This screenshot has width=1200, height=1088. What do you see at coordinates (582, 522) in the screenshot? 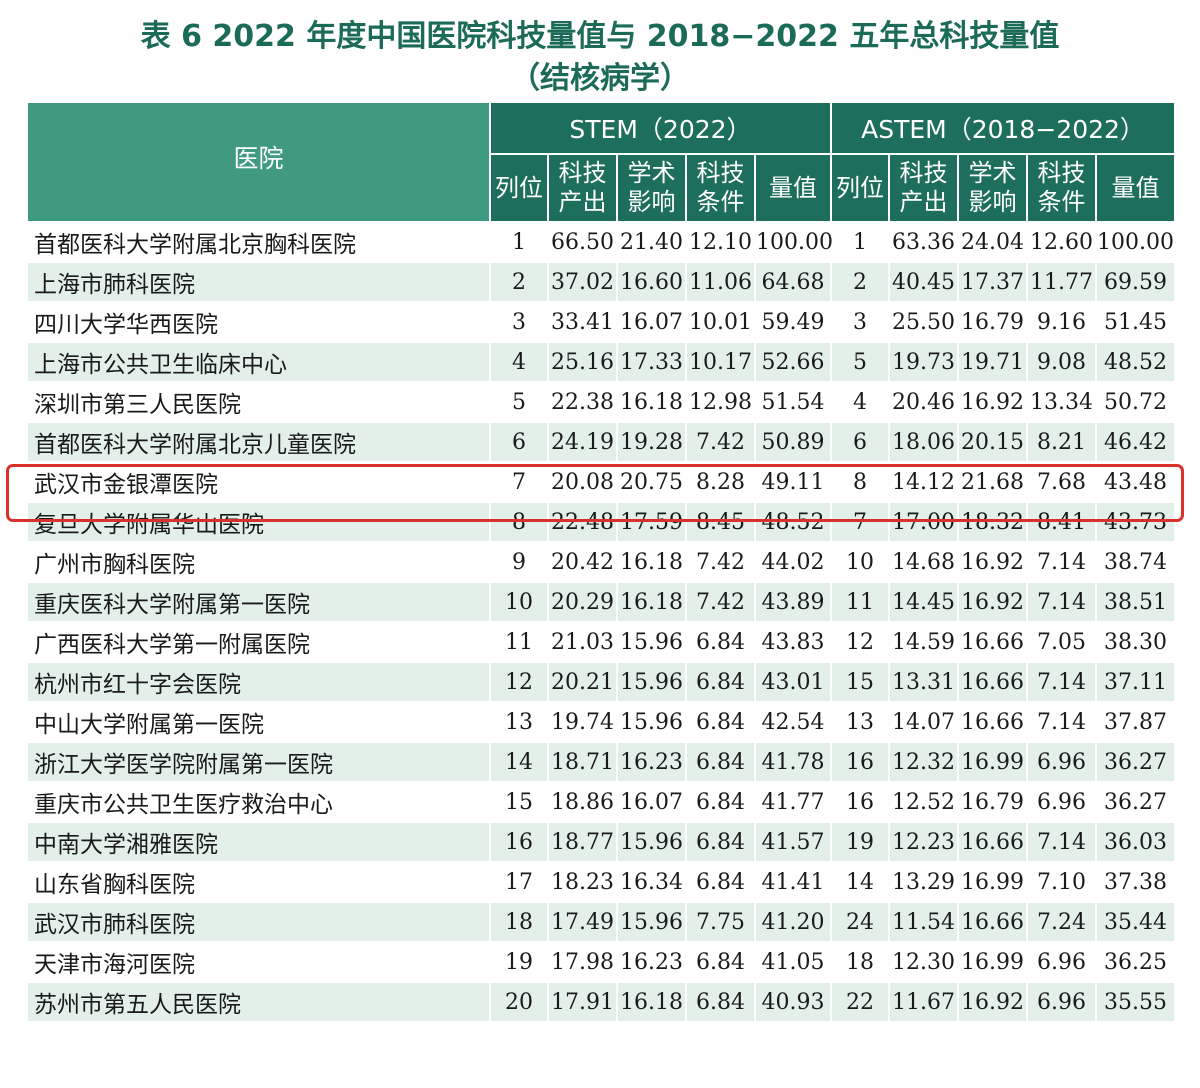
I see `table-cell: 22.48` at bounding box center [582, 522].